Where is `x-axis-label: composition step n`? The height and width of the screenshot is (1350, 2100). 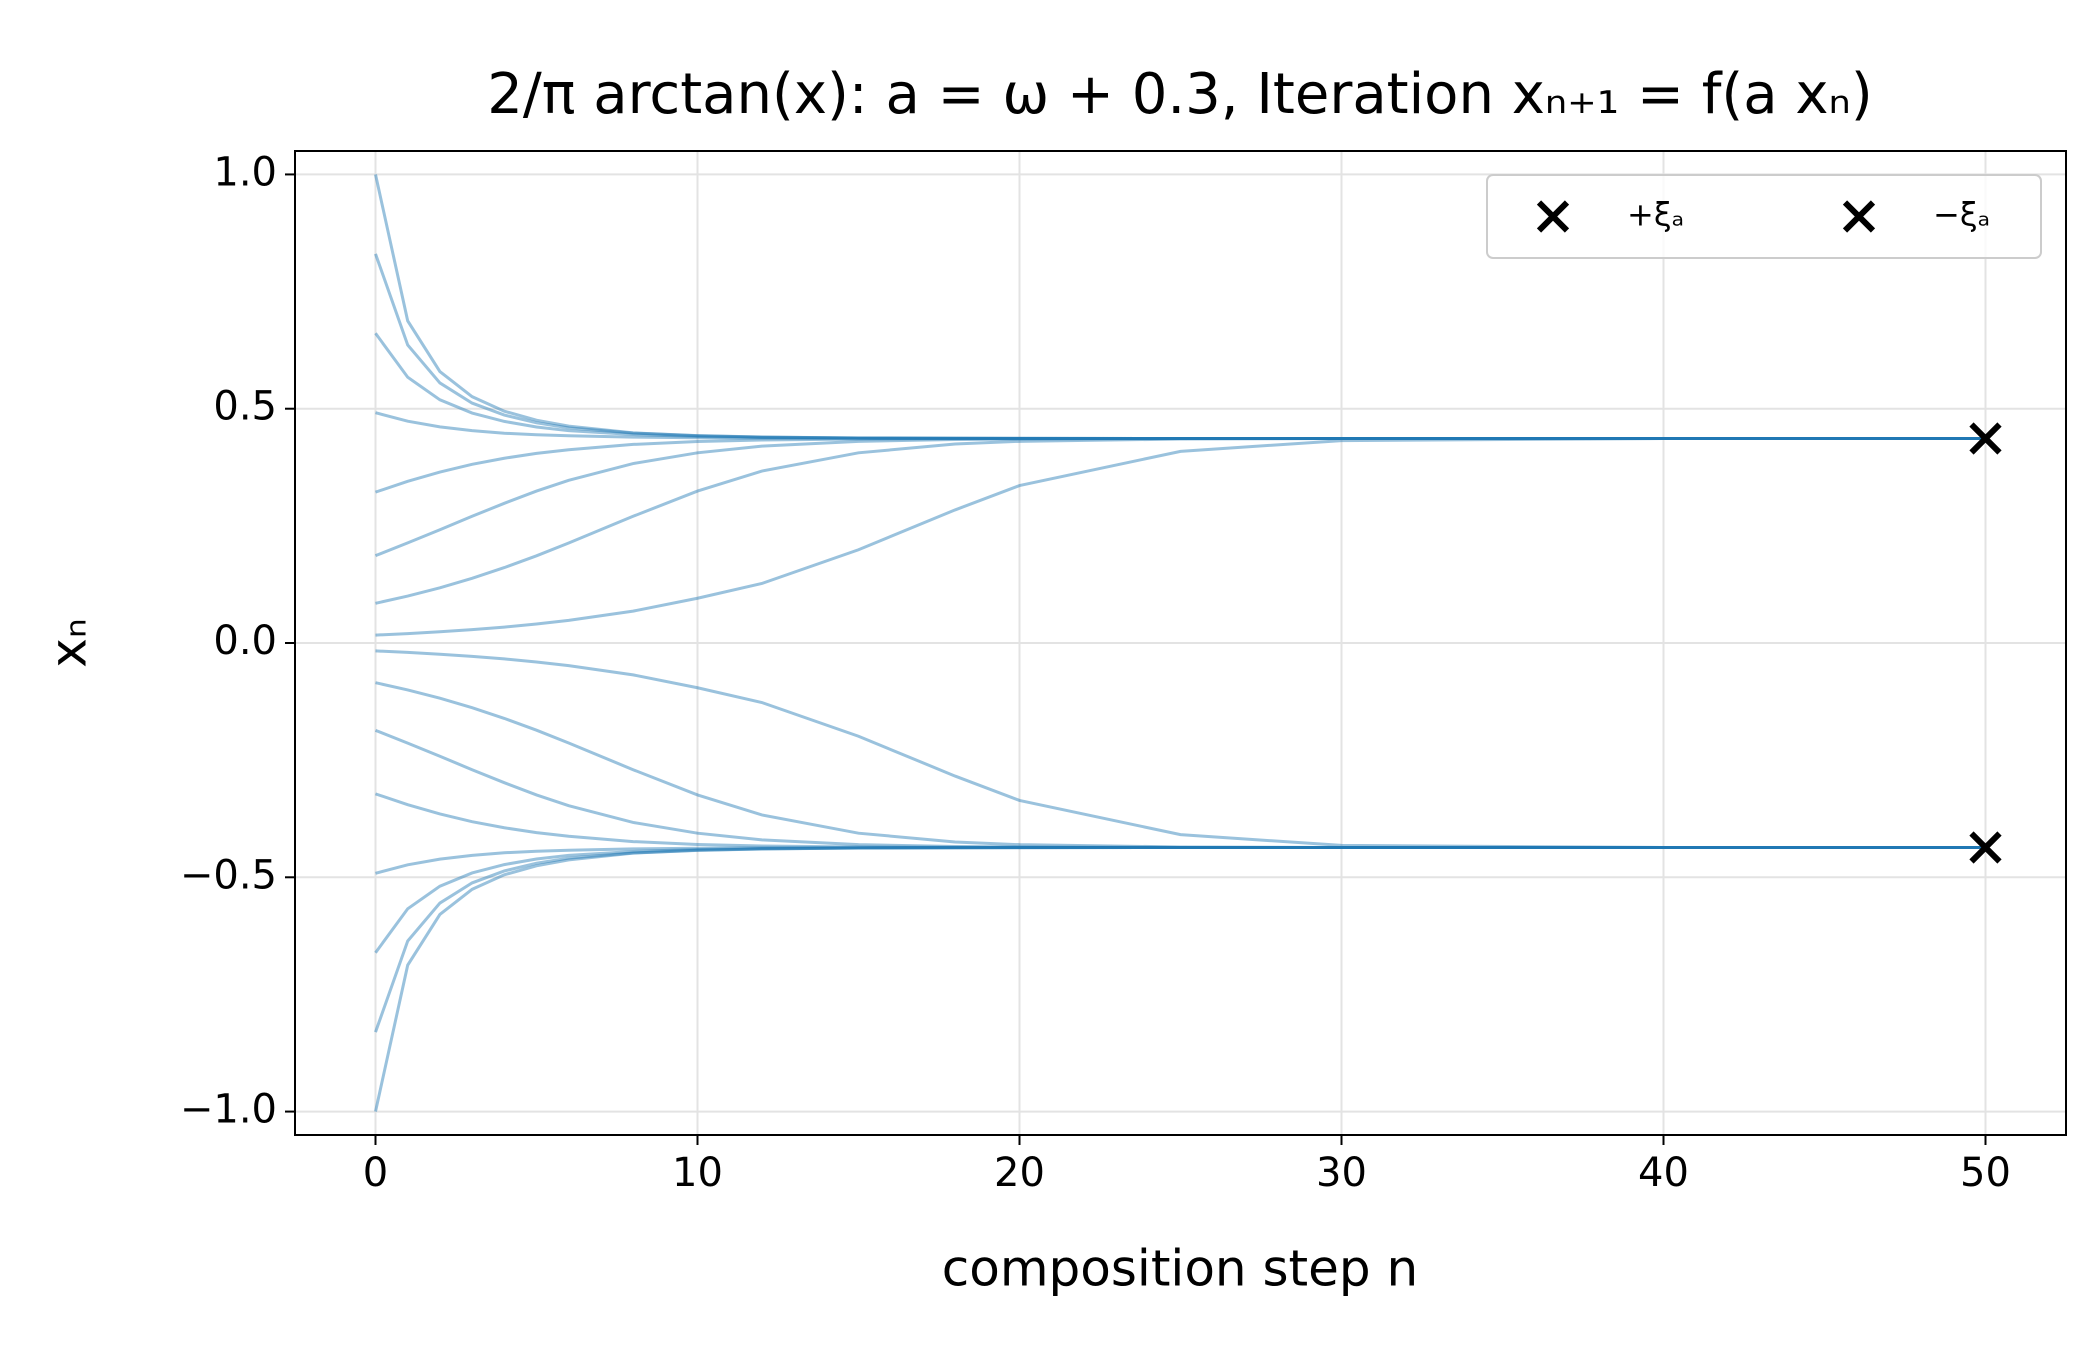 x-axis-label: composition step n is located at coordinates (1180, 1269).